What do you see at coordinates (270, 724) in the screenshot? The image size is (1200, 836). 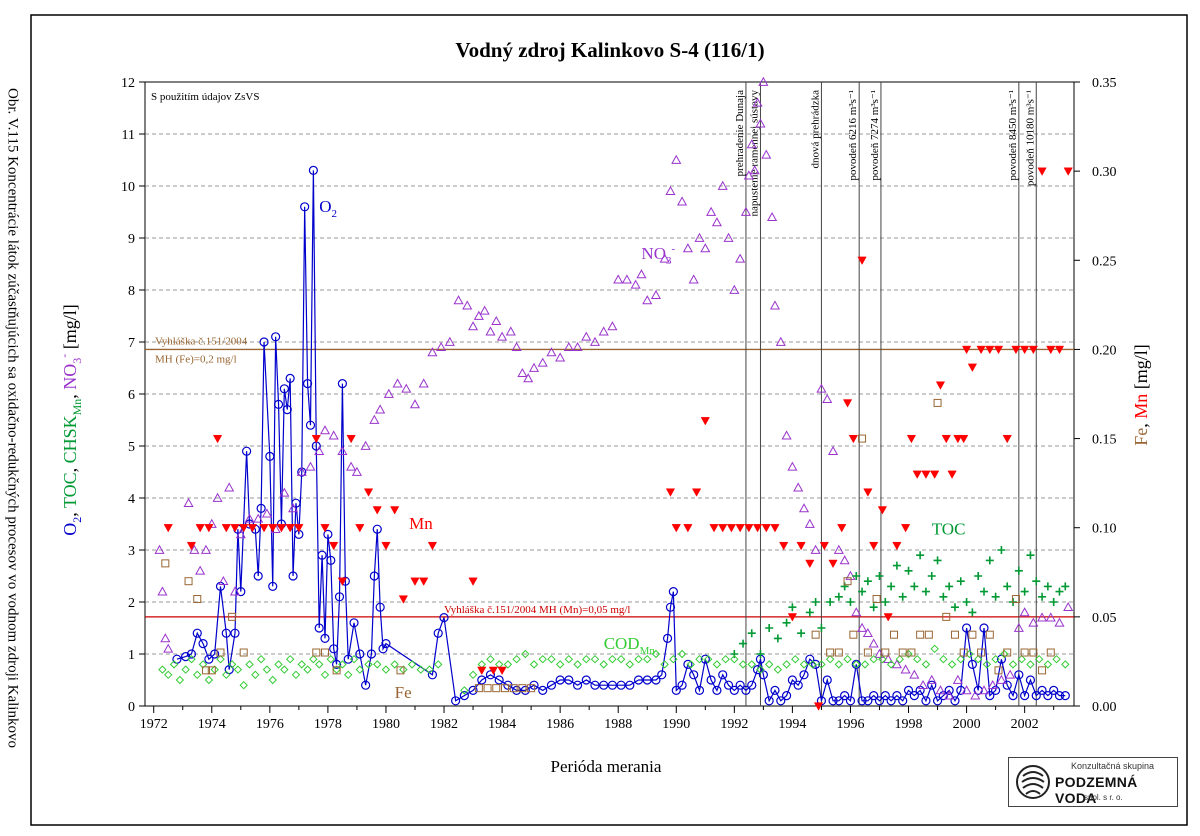 I see `x-tick-label: 1976` at bounding box center [270, 724].